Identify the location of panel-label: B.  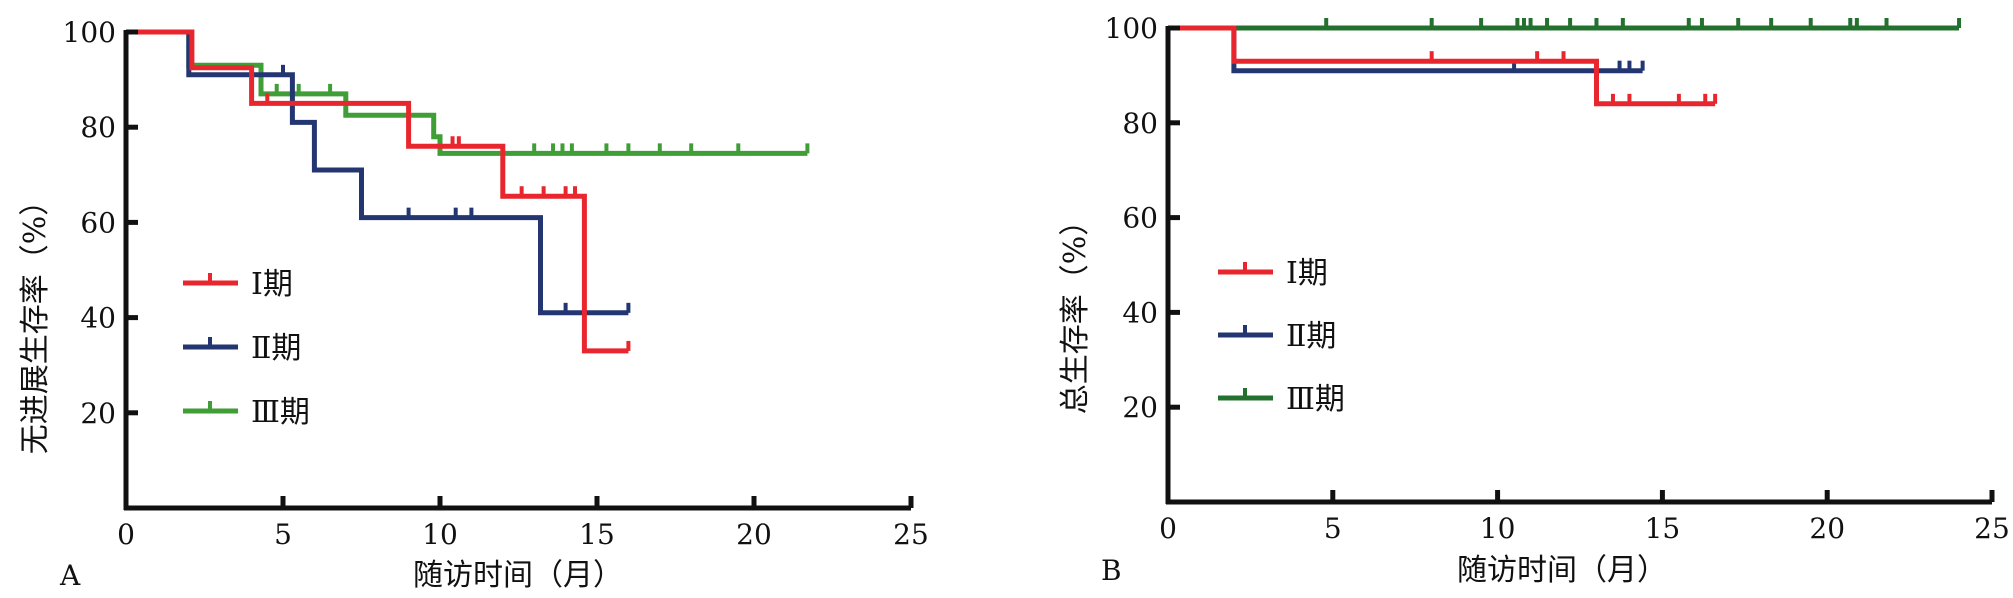
(1111, 570).